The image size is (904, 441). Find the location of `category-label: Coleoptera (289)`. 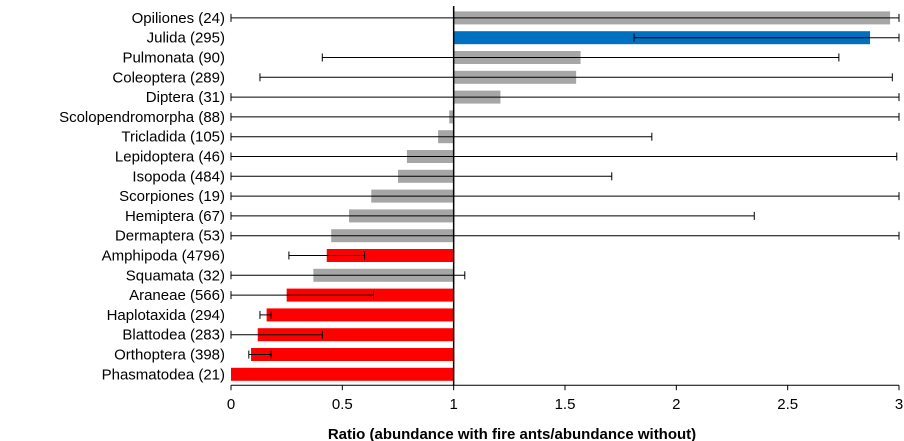

category-label: Coleoptera (289) is located at coordinates (168, 77).